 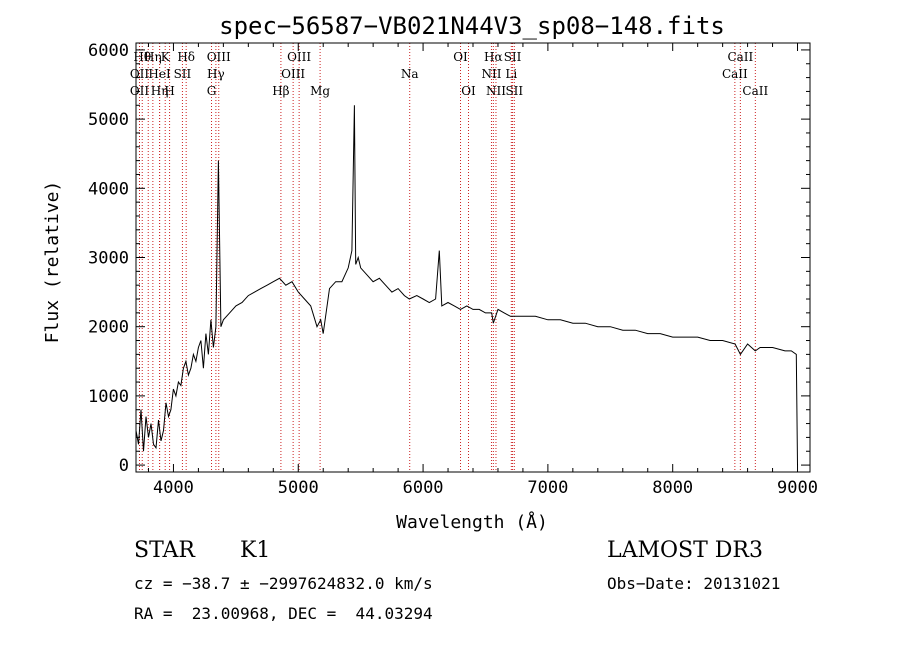 What do you see at coordinates (547, 488) in the screenshot?
I see `x-tick-label: 7000` at bounding box center [547, 488].